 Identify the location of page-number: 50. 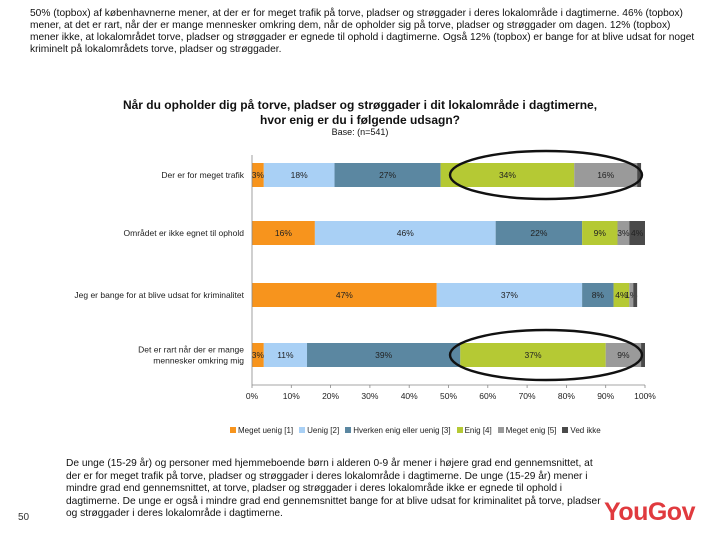
(24, 517).